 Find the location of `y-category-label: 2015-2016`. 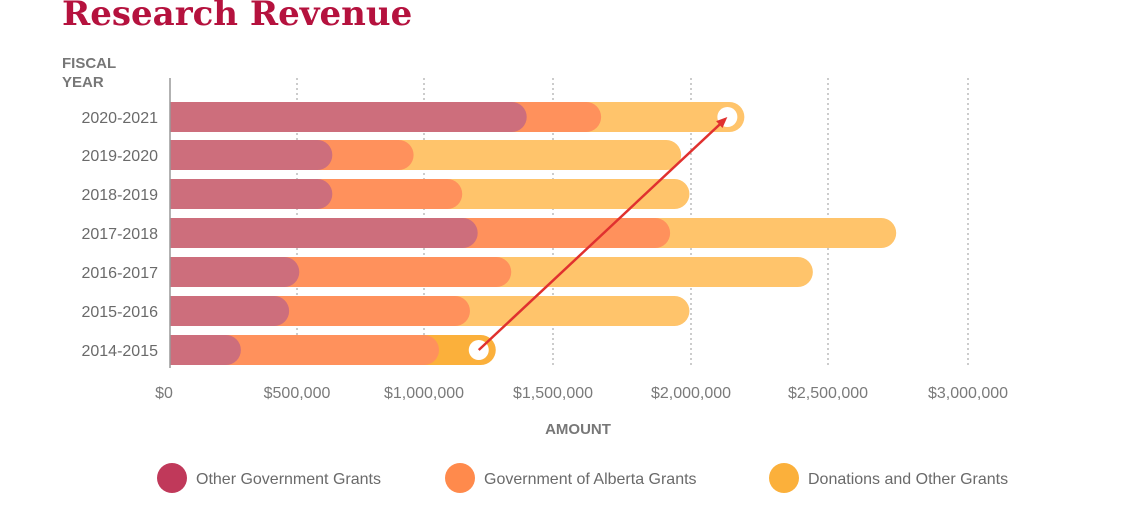

y-category-label: 2015-2016 is located at coordinates (119, 312).